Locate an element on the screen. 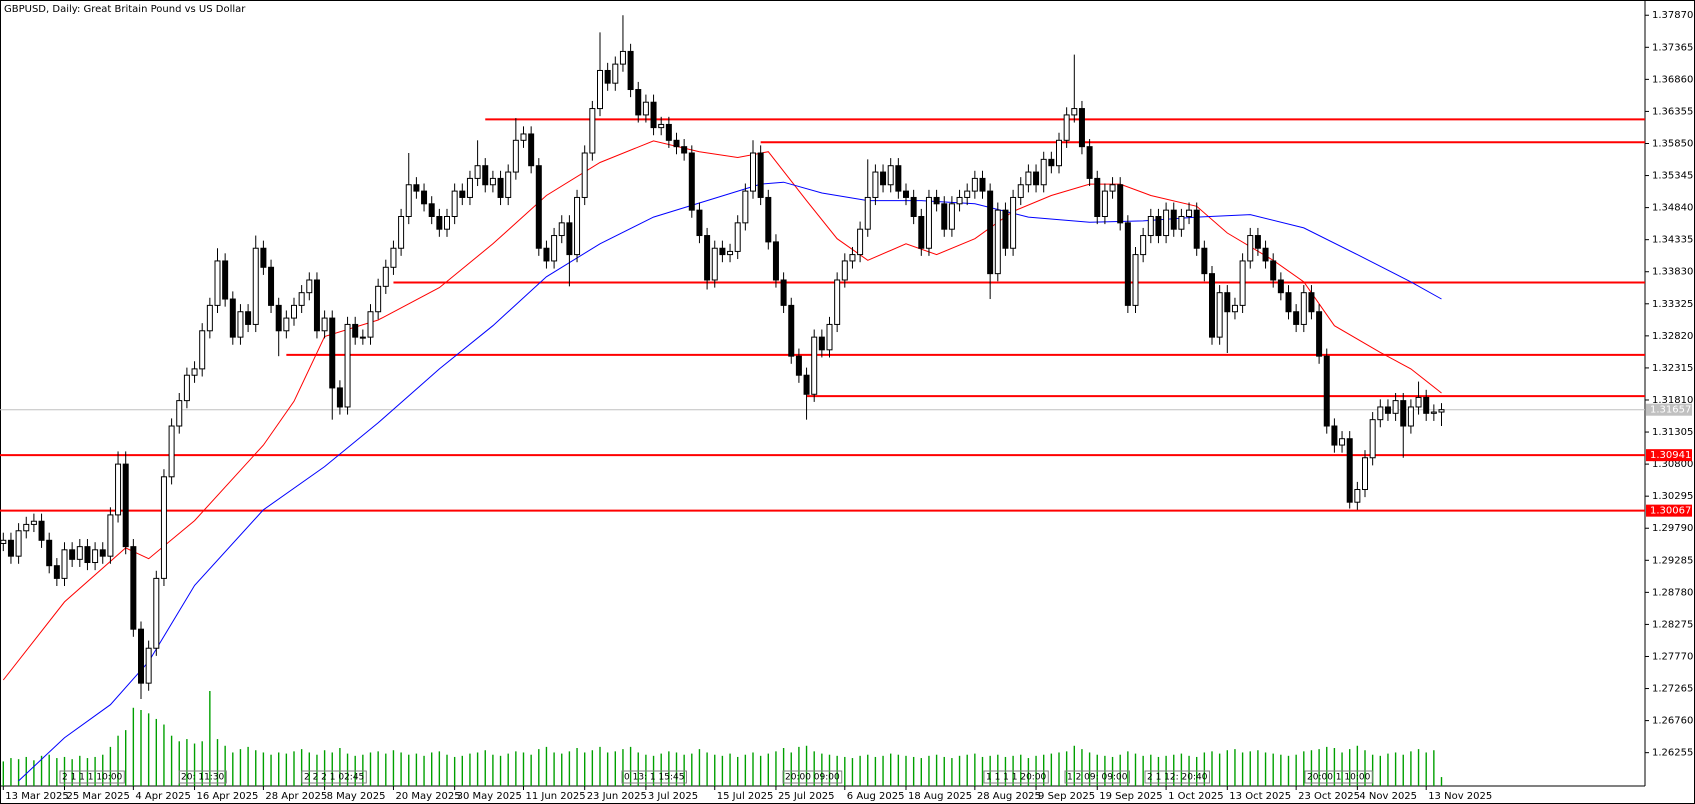 This screenshot has width=1695, height=804. event-label: 2 2 2 1 02:45 is located at coordinates (334, 778).